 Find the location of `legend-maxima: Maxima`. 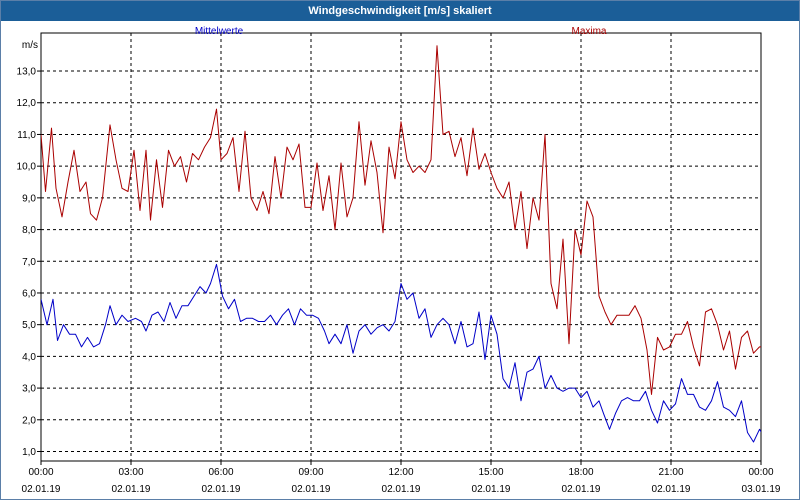

legend-maxima: Maxima is located at coordinates (588, 31).